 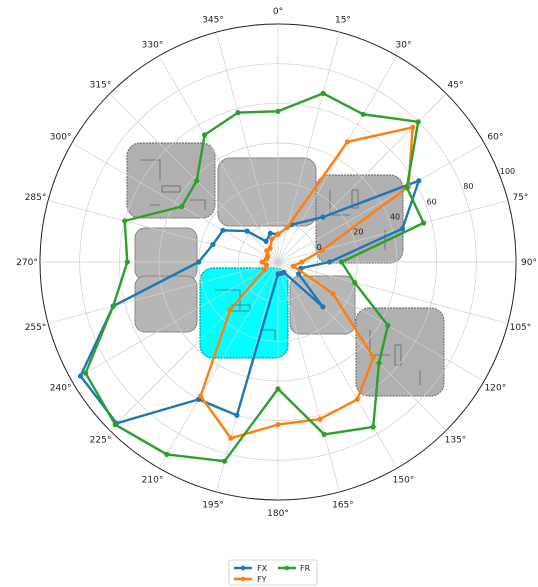 I want to click on legend-label-fy: FY, so click(x=262, y=579).